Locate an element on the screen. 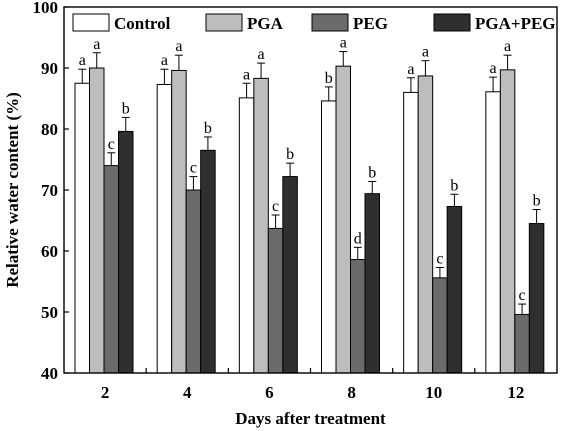  y-tick-label: 60 is located at coordinates (49, 251).